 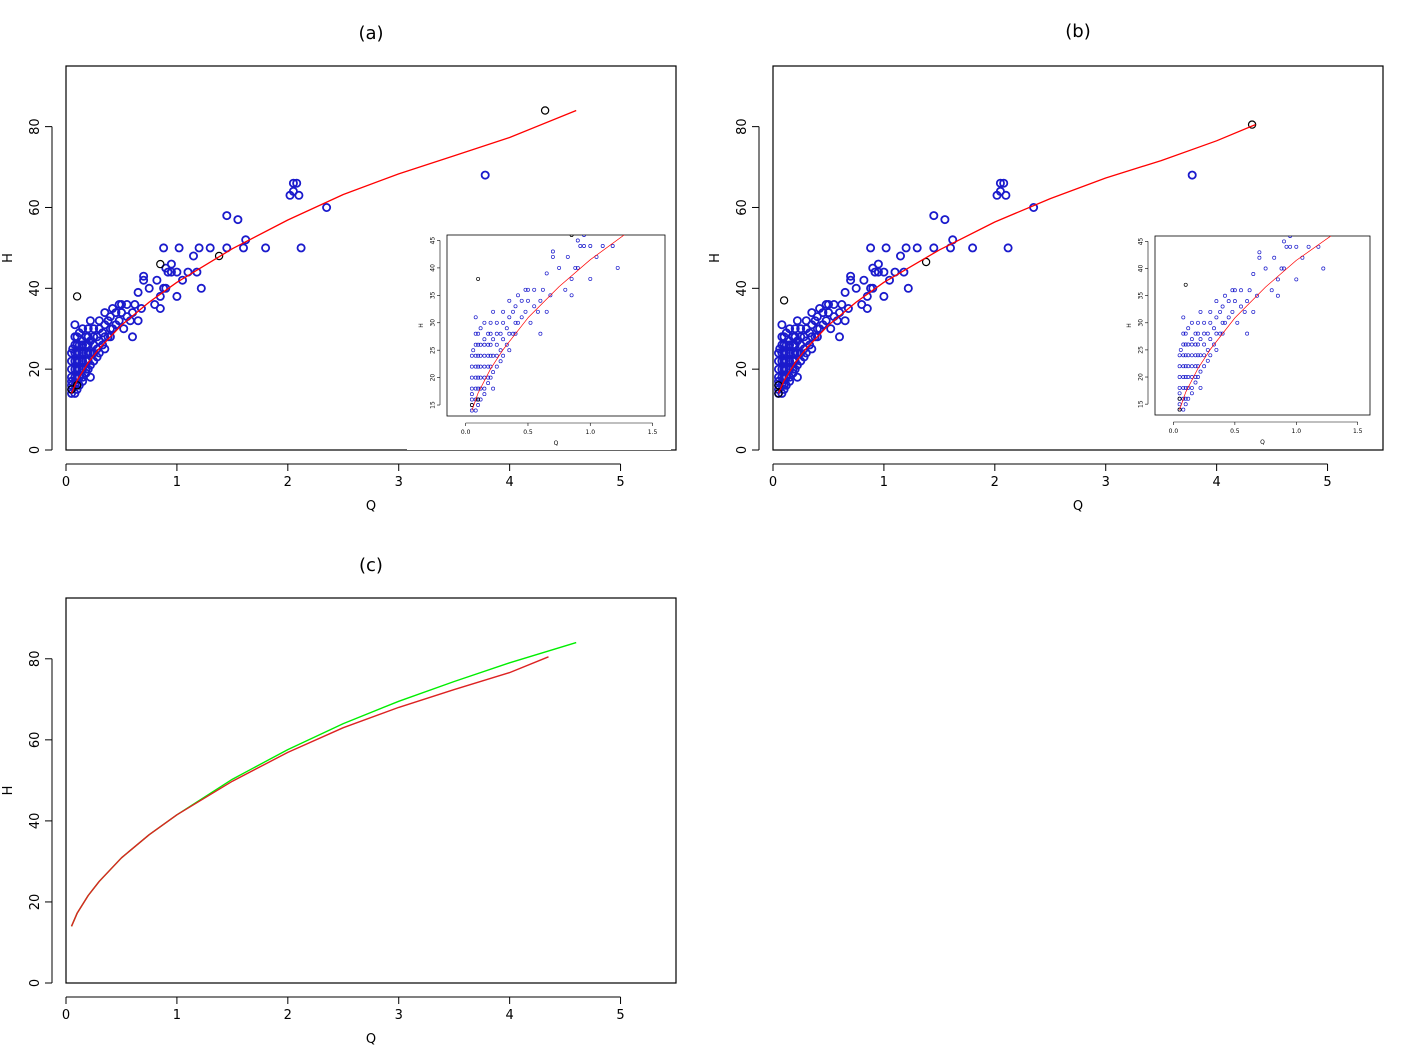 I want to click on inset-y-tick-label: 20, so click(x=432, y=378).